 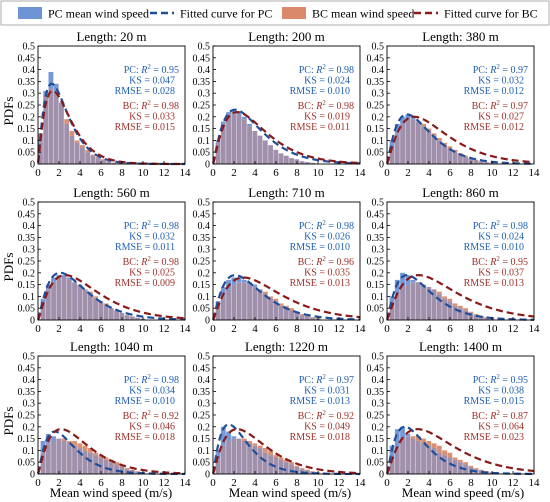 I want to click on x-tick-label: 10, so click(x=493, y=329).